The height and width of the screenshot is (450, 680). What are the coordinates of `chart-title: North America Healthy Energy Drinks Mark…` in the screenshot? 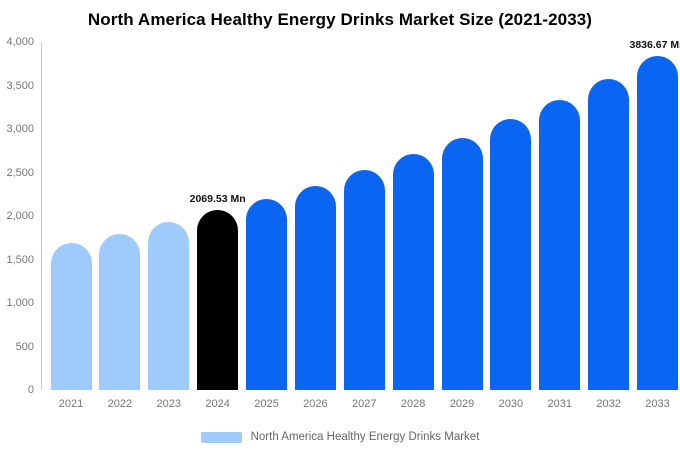 It's located at (340, 19).